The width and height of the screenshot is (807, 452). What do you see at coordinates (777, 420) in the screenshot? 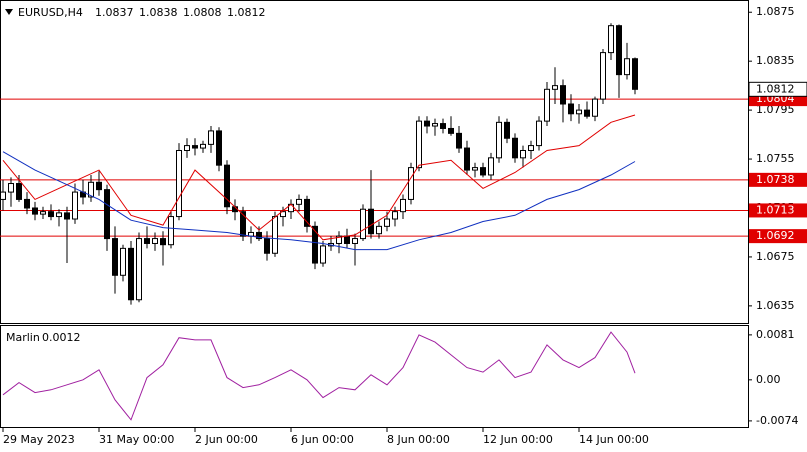
I see `y-tick-label: -0.0074` at bounding box center [777, 420].